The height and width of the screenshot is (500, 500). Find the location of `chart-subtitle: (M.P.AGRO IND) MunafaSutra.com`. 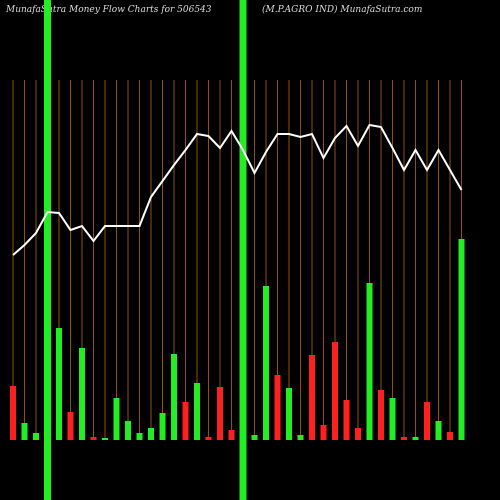

chart-subtitle: (M.P.AGRO IND) MunafaSutra.com is located at coordinates (342, 9).